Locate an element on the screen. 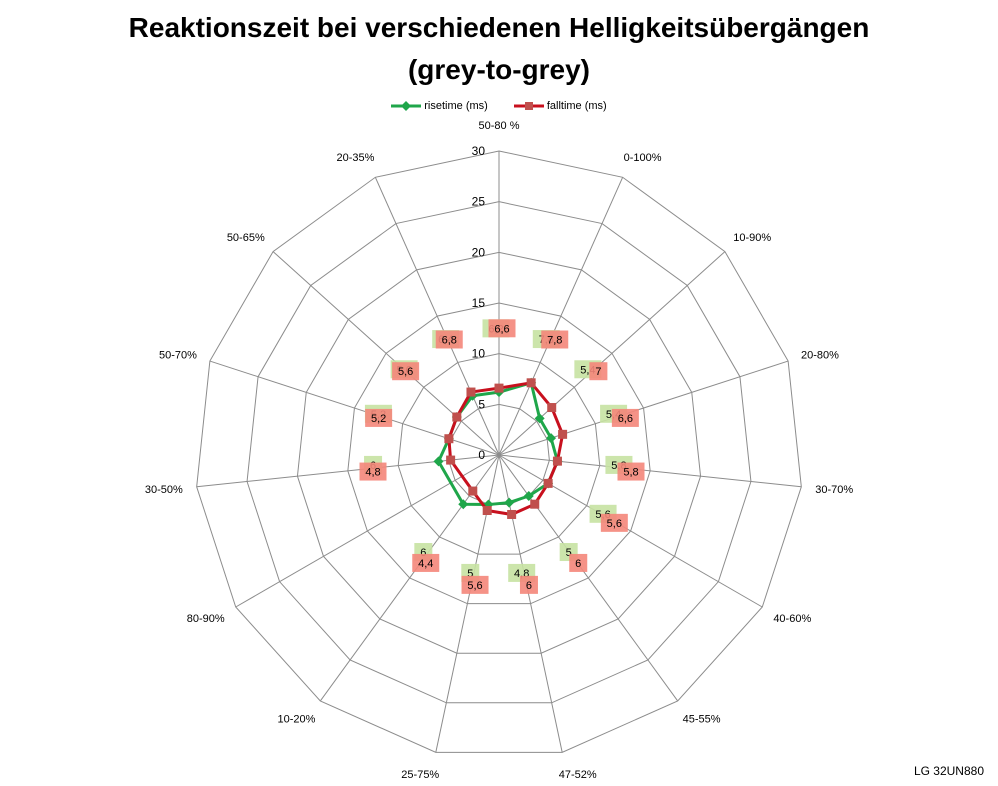 This screenshot has height=786, width=998. tick-label: 20 is located at coordinates (479, 252).